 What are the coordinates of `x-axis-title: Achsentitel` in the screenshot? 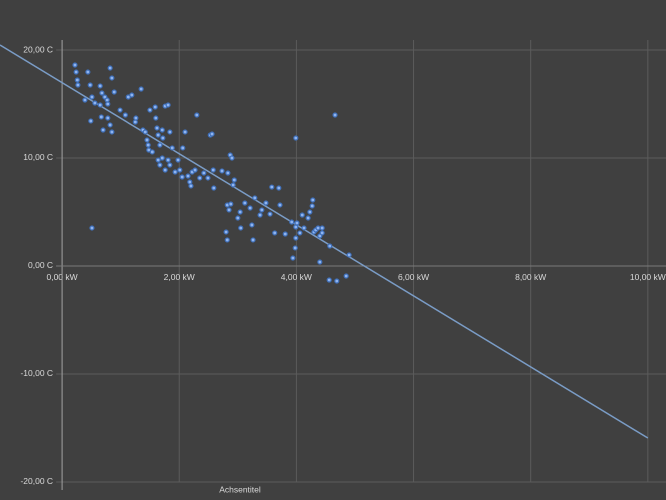 It's located at (240, 489).